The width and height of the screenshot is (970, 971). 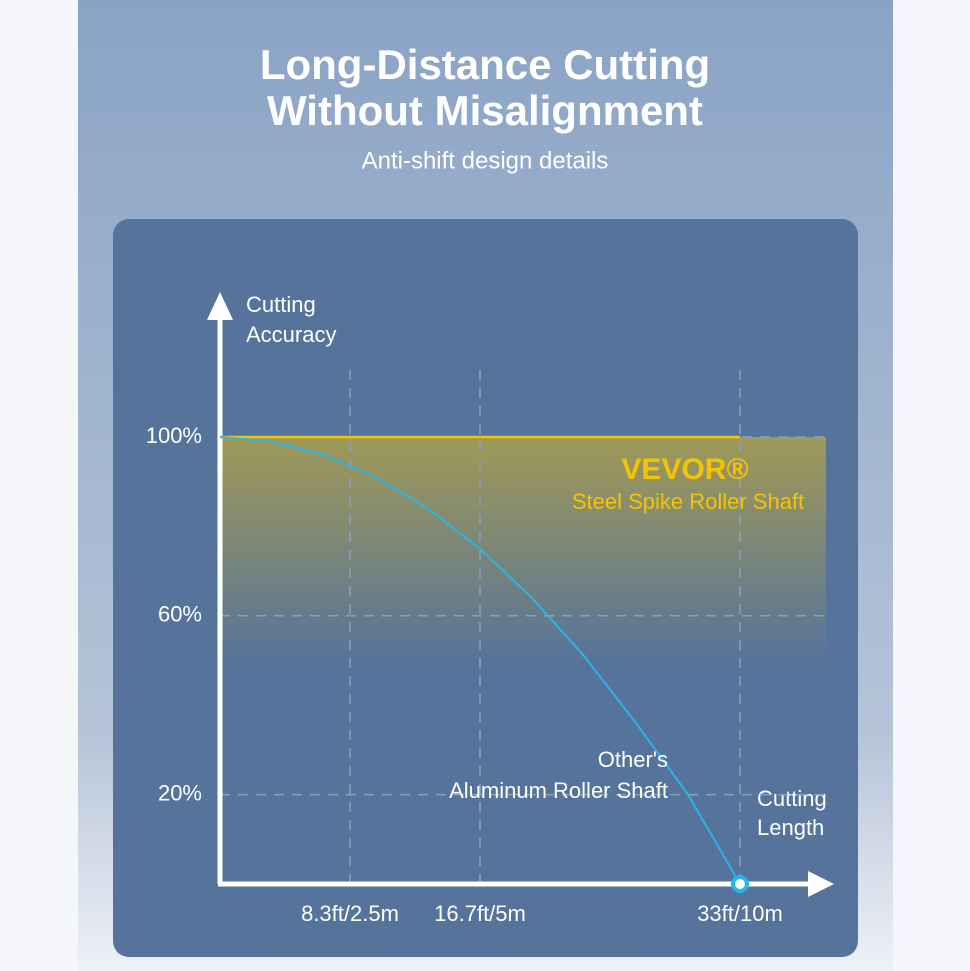 What do you see at coordinates (558, 790) in the screenshot?
I see `series-label: Aluminum Roller Shaft` at bounding box center [558, 790].